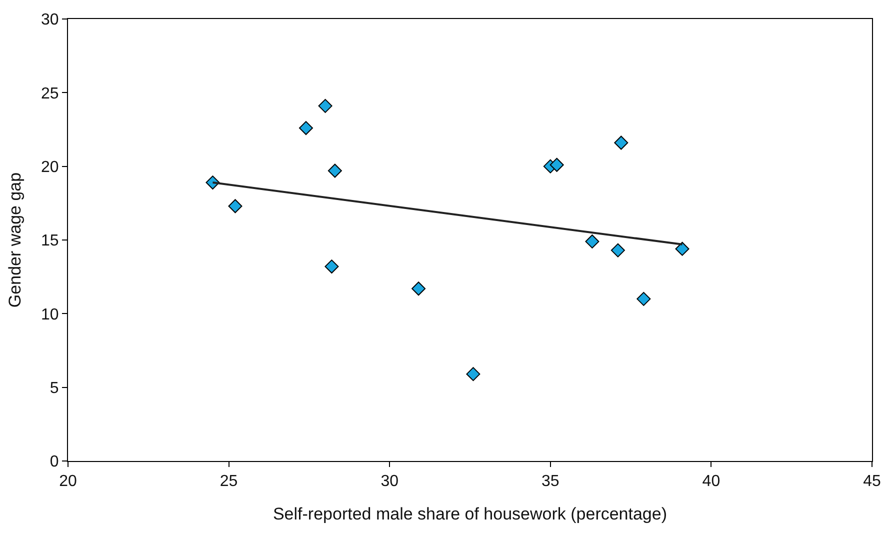 The height and width of the screenshot is (541, 893). I want to click on y-tick-label: 5, so click(54, 388).